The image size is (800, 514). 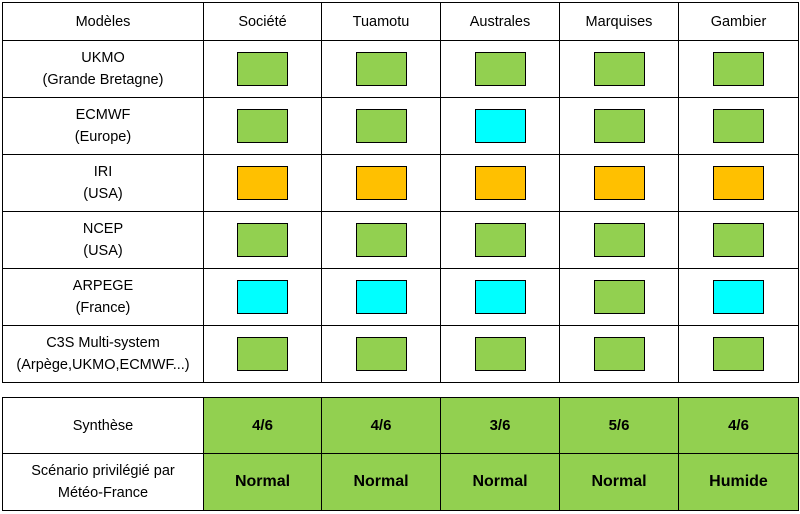 What do you see at coordinates (103, 183) in the screenshot?
I see `model-label: IRI (USA)` at bounding box center [103, 183].